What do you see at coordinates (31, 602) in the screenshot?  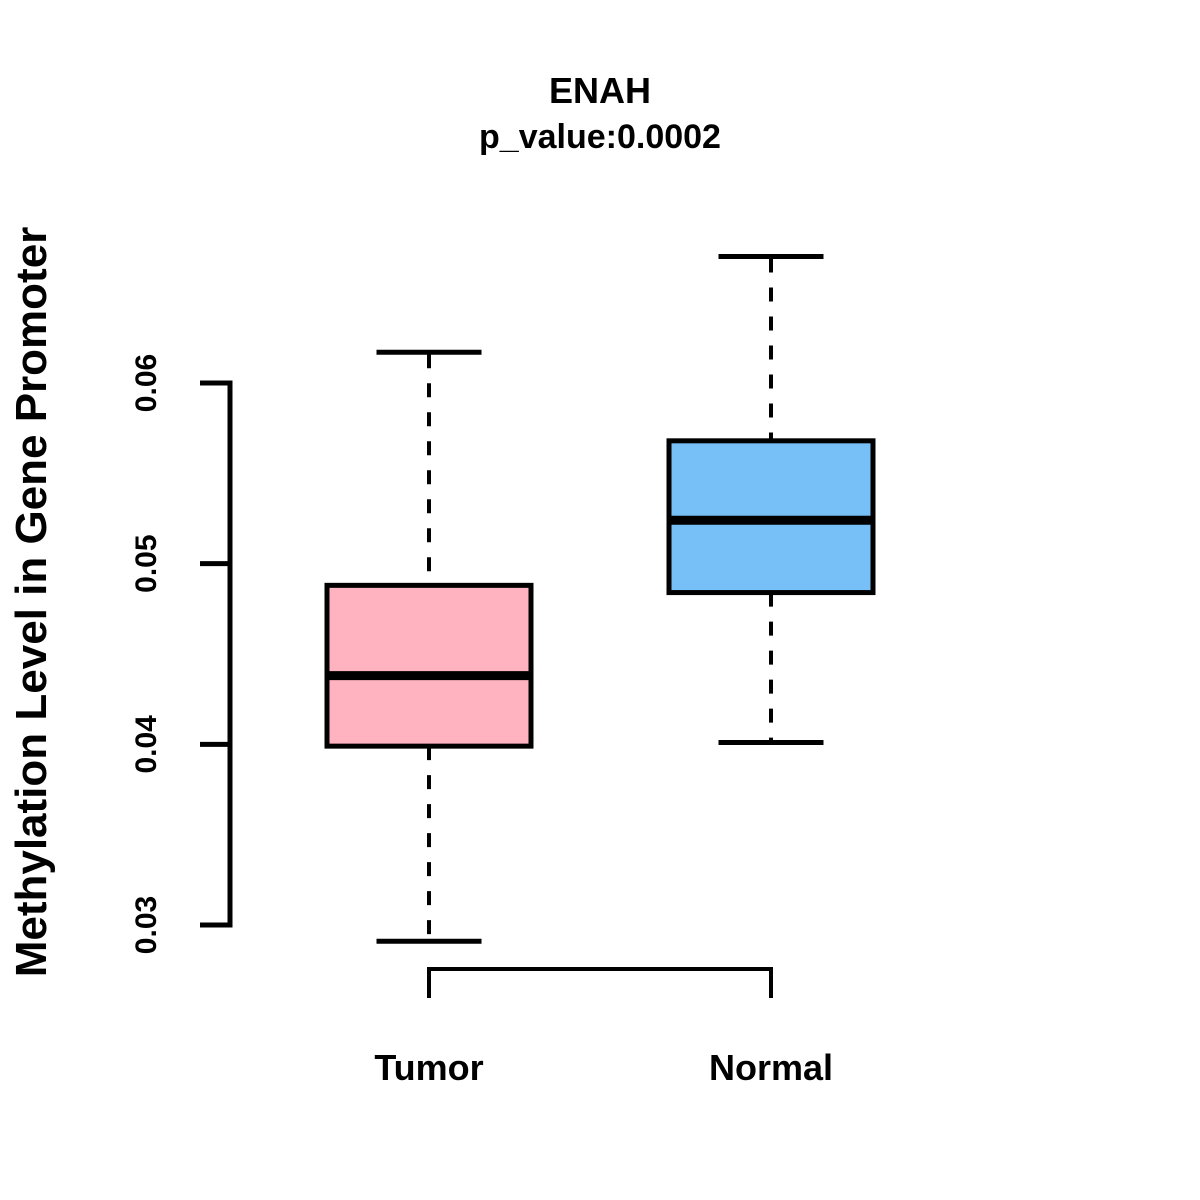 I see `y-axis-title: Methylation Level in Gene Promoter` at bounding box center [31, 602].